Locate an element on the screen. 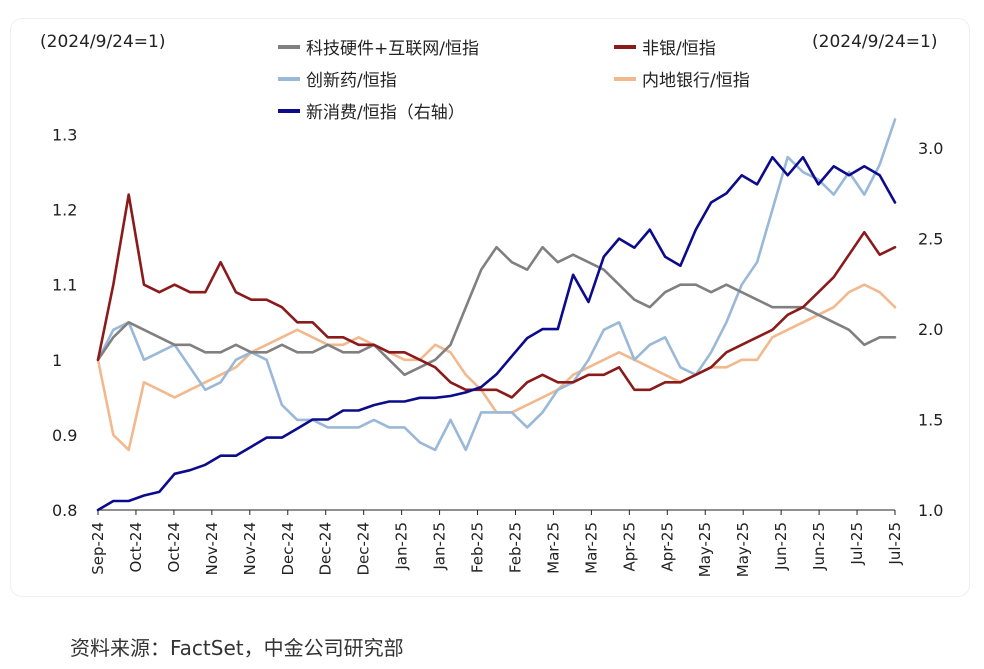 The height and width of the screenshot is (669, 984). y-right-tick-label: 3.0 is located at coordinates (930, 148).